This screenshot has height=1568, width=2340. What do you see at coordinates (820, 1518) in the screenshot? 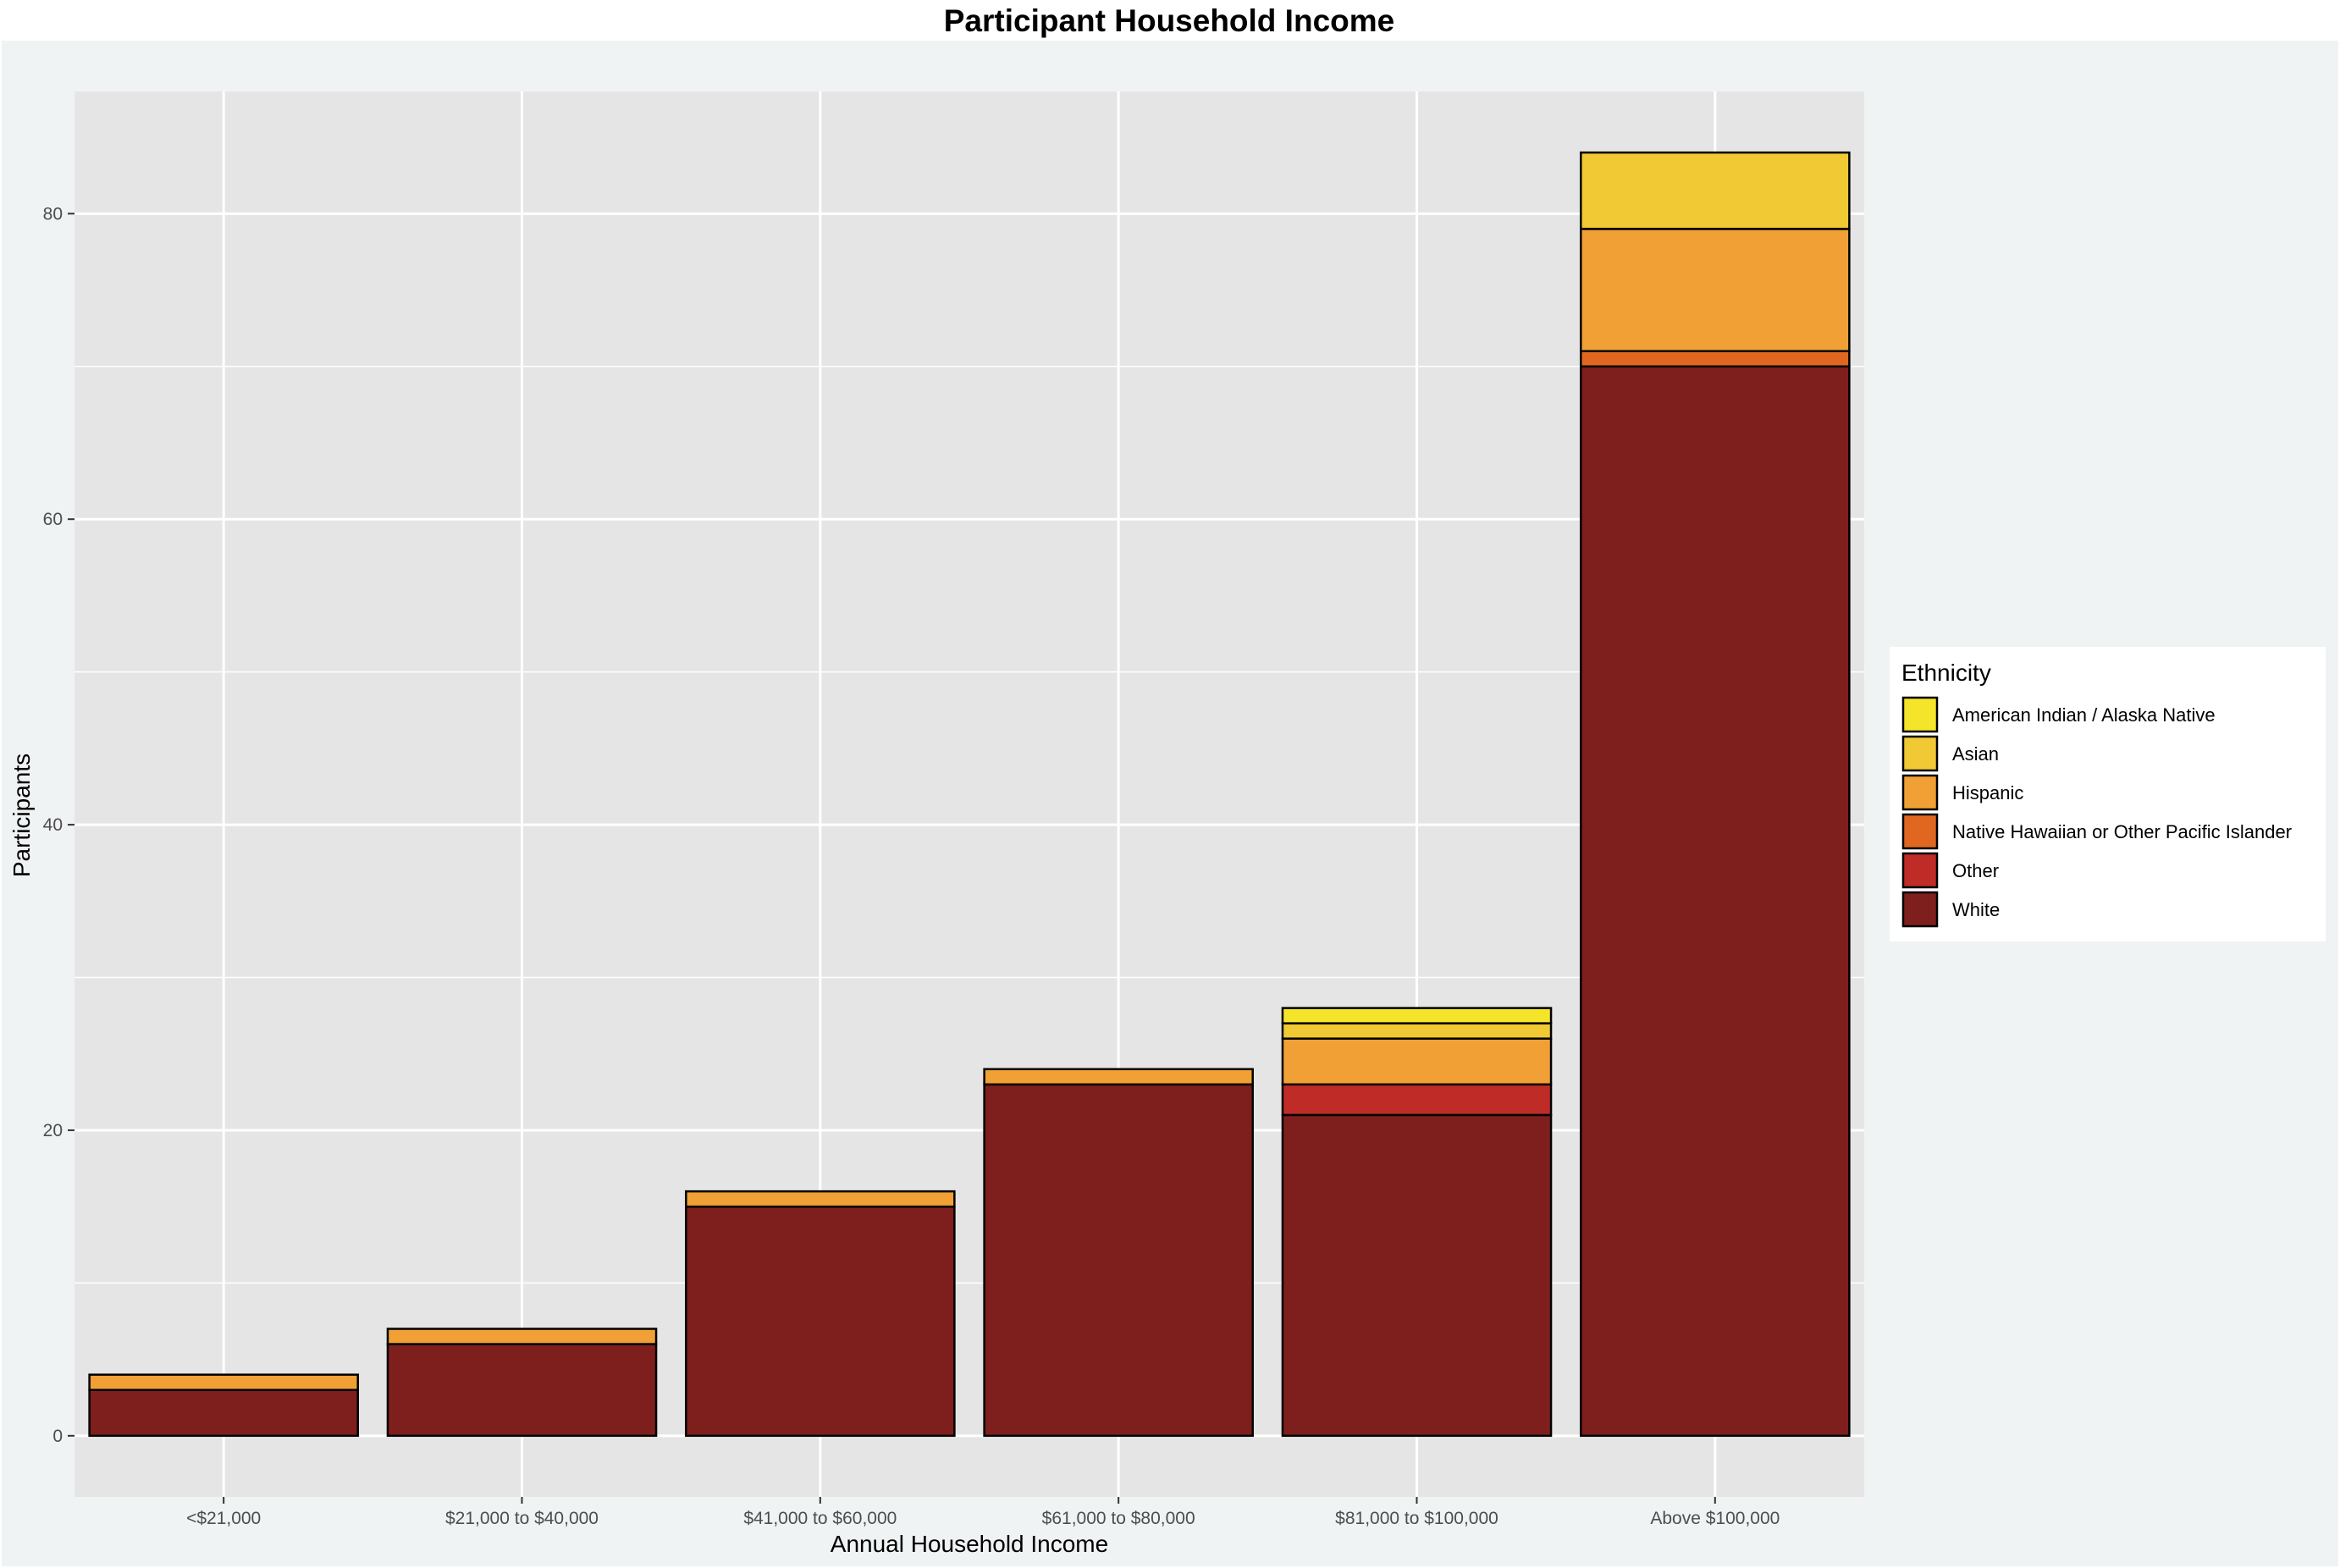
I see `x-tick-label: $41,000 to $60,000` at bounding box center [820, 1518].